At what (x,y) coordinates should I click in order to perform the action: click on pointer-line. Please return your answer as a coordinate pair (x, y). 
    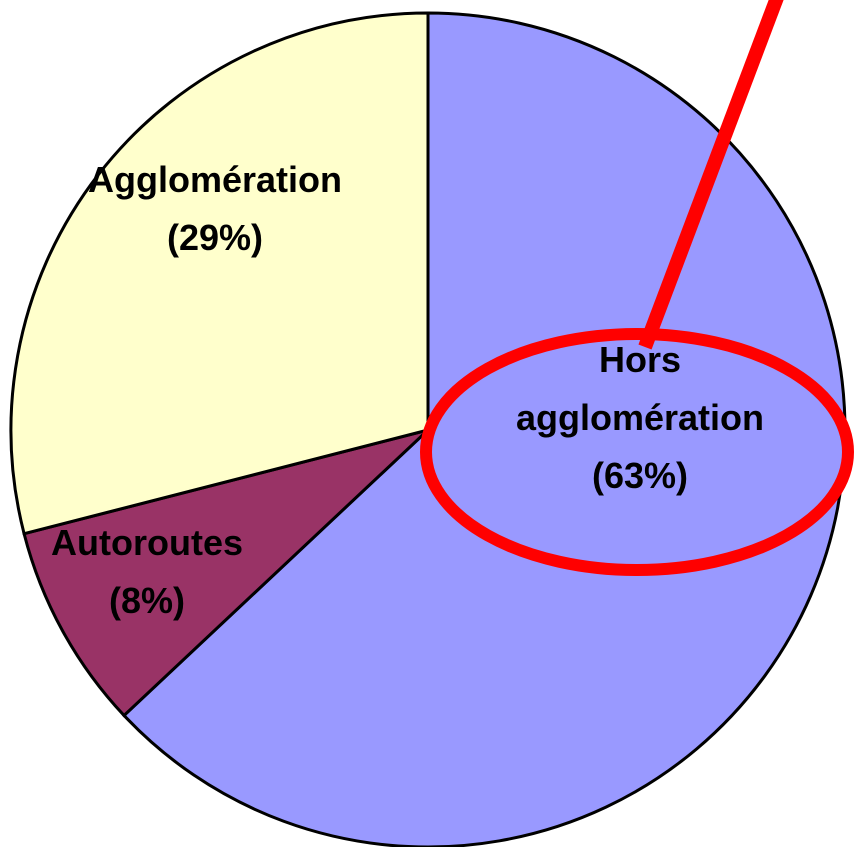
    Looking at the image, I should click on (711, 175).